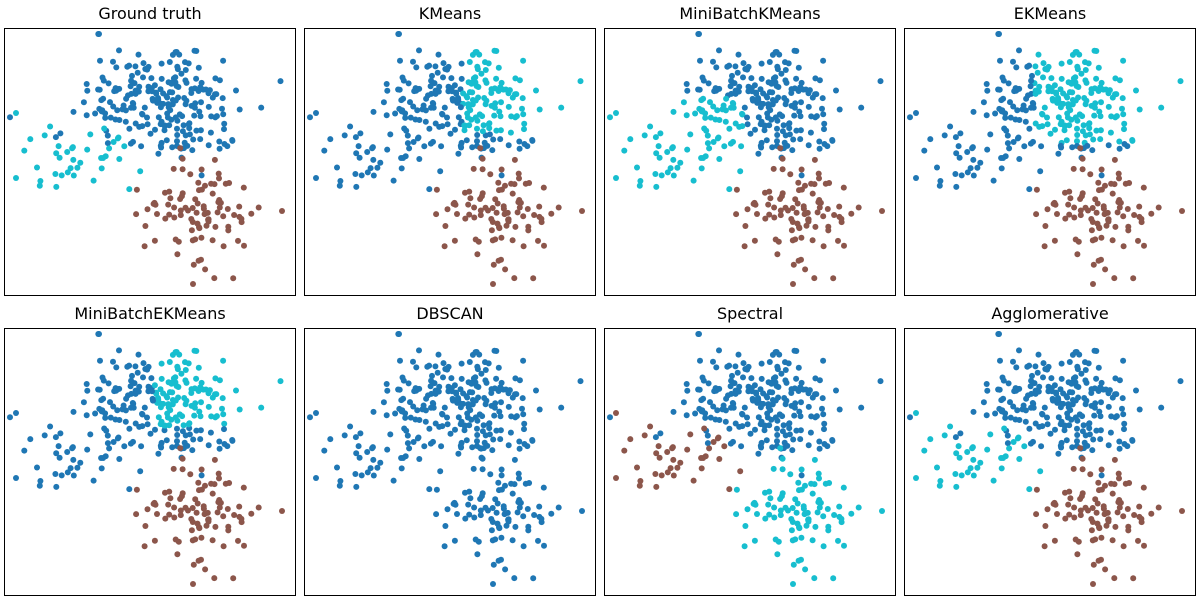  I want to click on scatter-plot, so click(750, 462).